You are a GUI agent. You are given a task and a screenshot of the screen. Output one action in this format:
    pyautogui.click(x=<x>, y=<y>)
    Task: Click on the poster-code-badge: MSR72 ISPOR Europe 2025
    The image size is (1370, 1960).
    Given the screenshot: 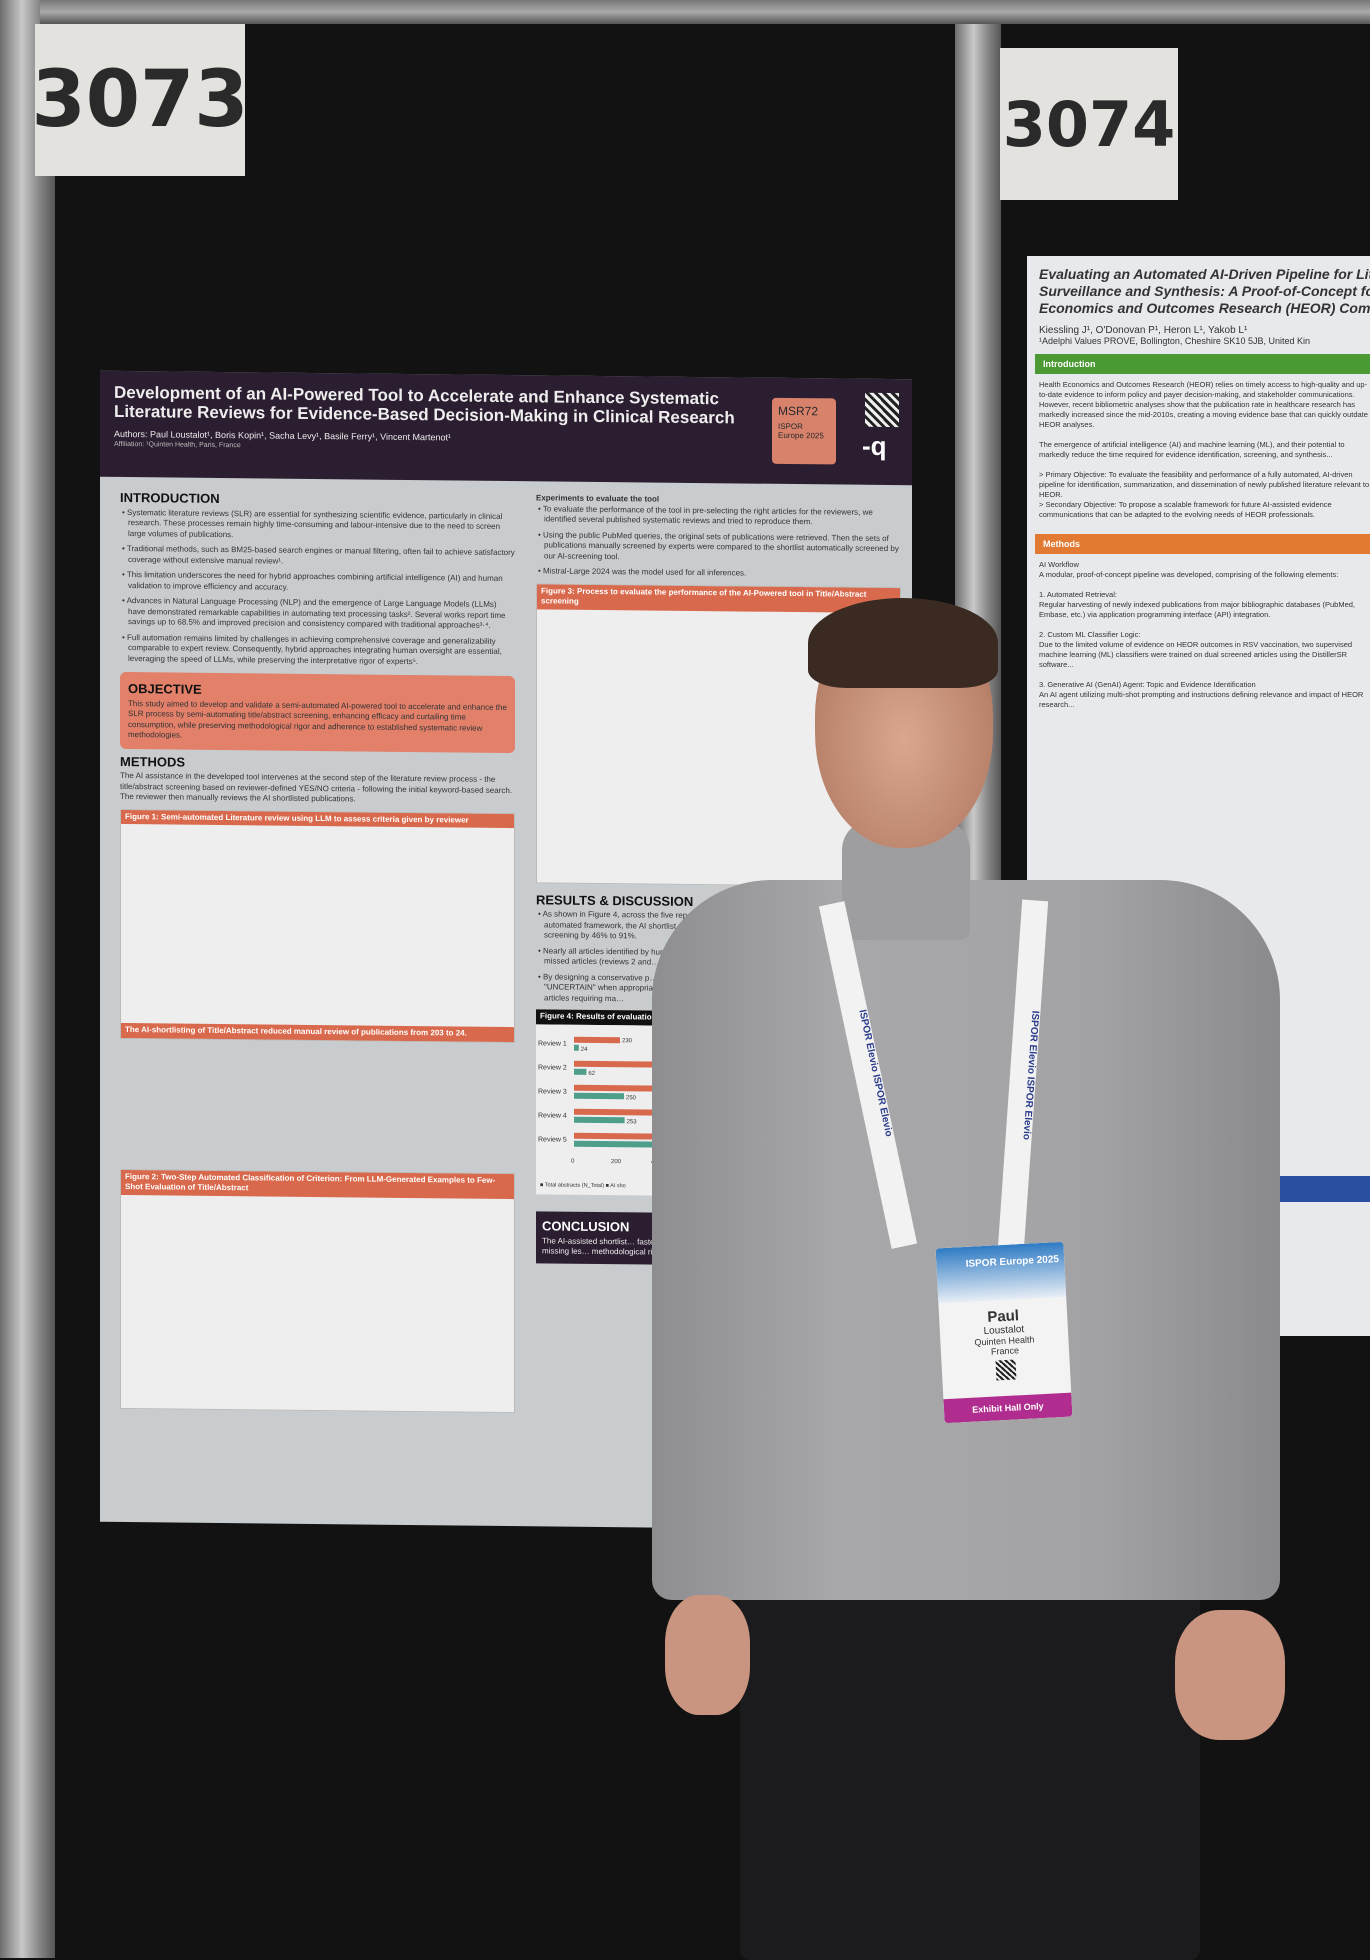 What is the action you would take?
    pyautogui.click(x=804, y=431)
    